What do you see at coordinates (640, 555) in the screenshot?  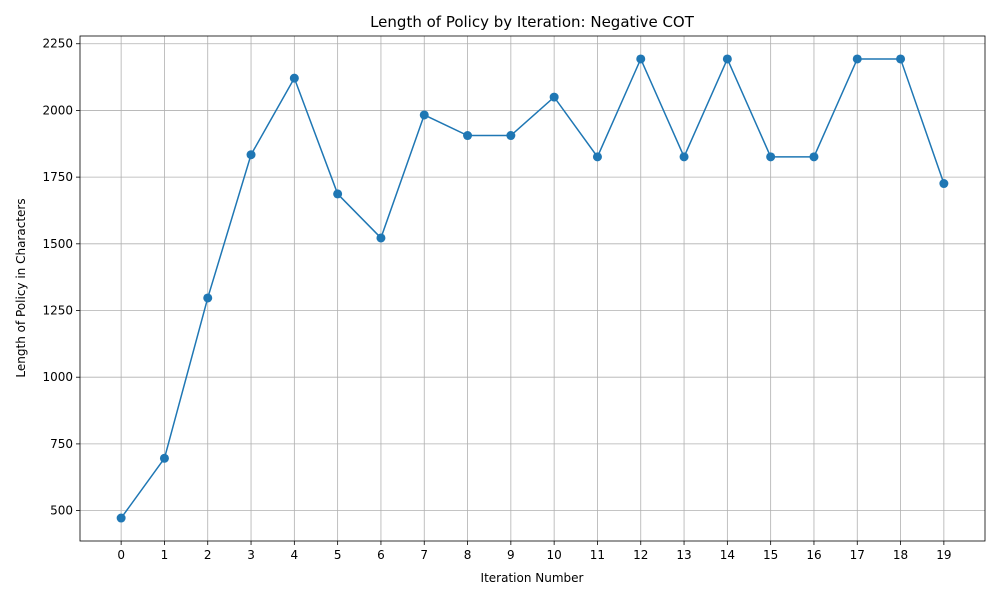 I see `x-tick-label: 12` at bounding box center [640, 555].